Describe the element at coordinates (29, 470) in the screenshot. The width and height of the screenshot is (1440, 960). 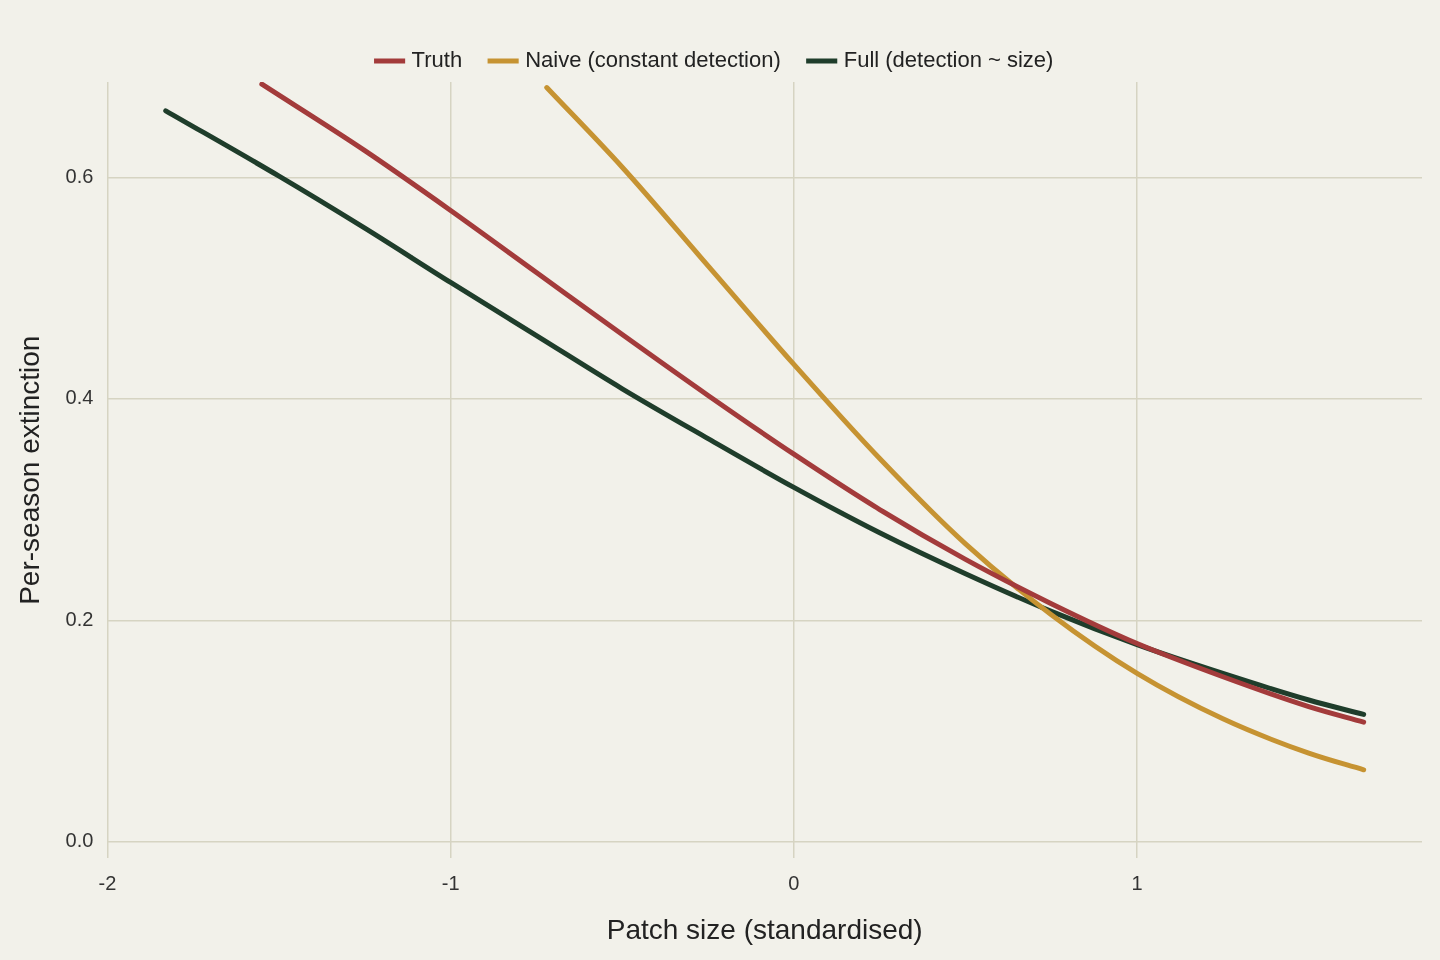
I see `y-axis-title: Per-season extinction` at that location.